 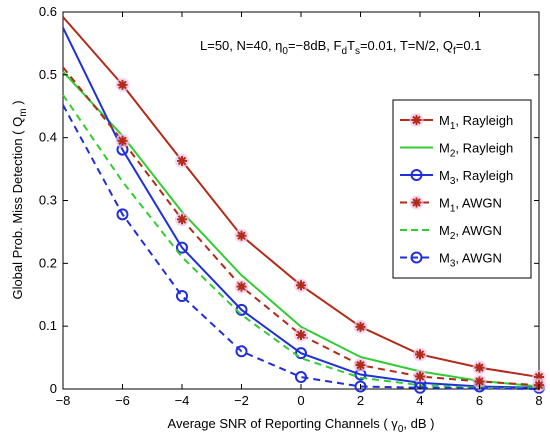 I want to click on legend-item: M2, AWGN, so click(x=451, y=232).